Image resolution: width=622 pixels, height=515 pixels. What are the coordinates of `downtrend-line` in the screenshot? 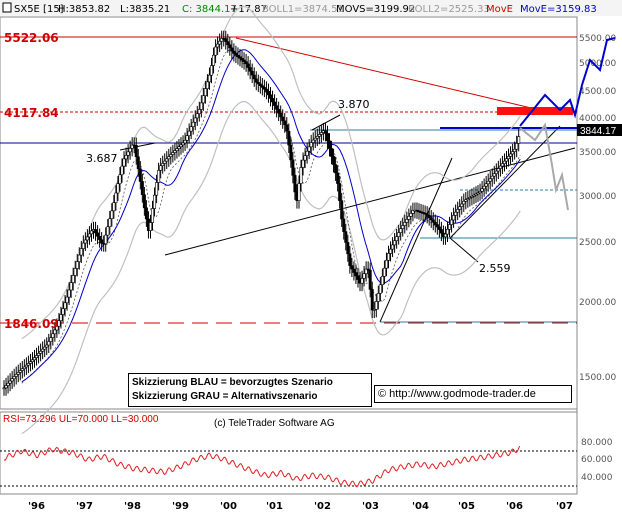 It's located at (392, 75).